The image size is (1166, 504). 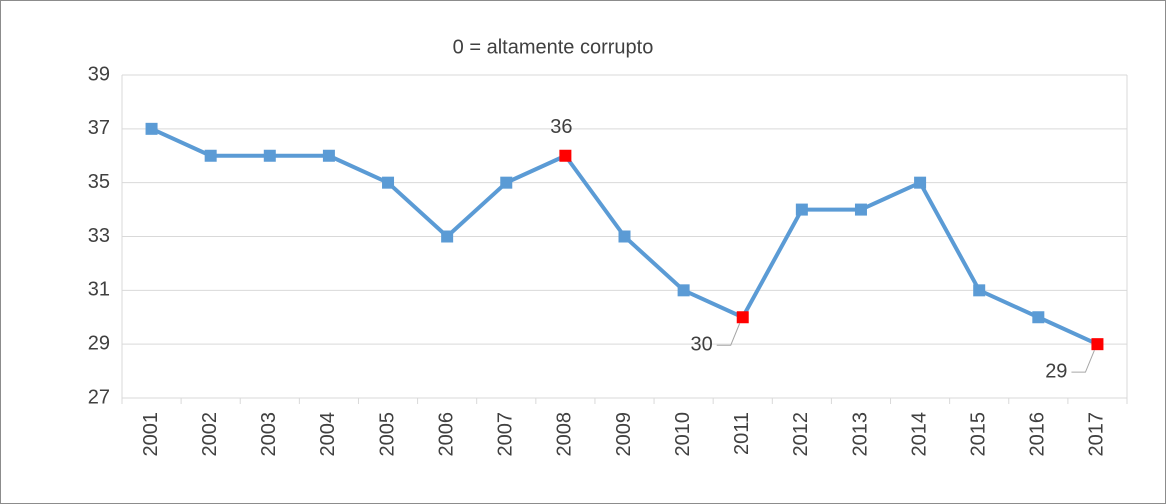 What do you see at coordinates (446, 434) in the screenshot?
I see `x-tick-label: 2006` at bounding box center [446, 434].